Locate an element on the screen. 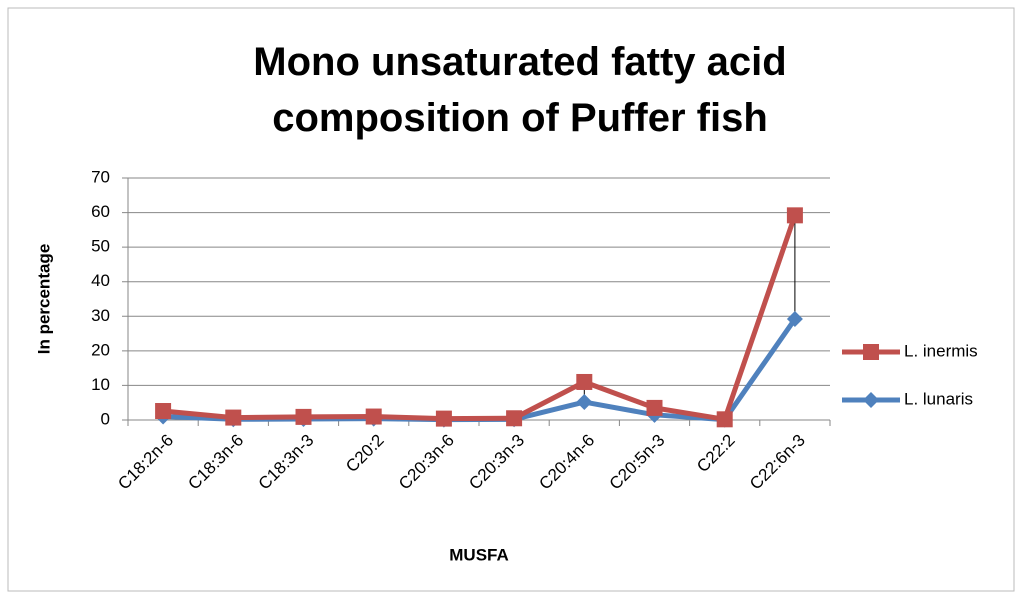 The image size is (1022, 599). y-tick-label: 70 is located at coordinates (100, 176).